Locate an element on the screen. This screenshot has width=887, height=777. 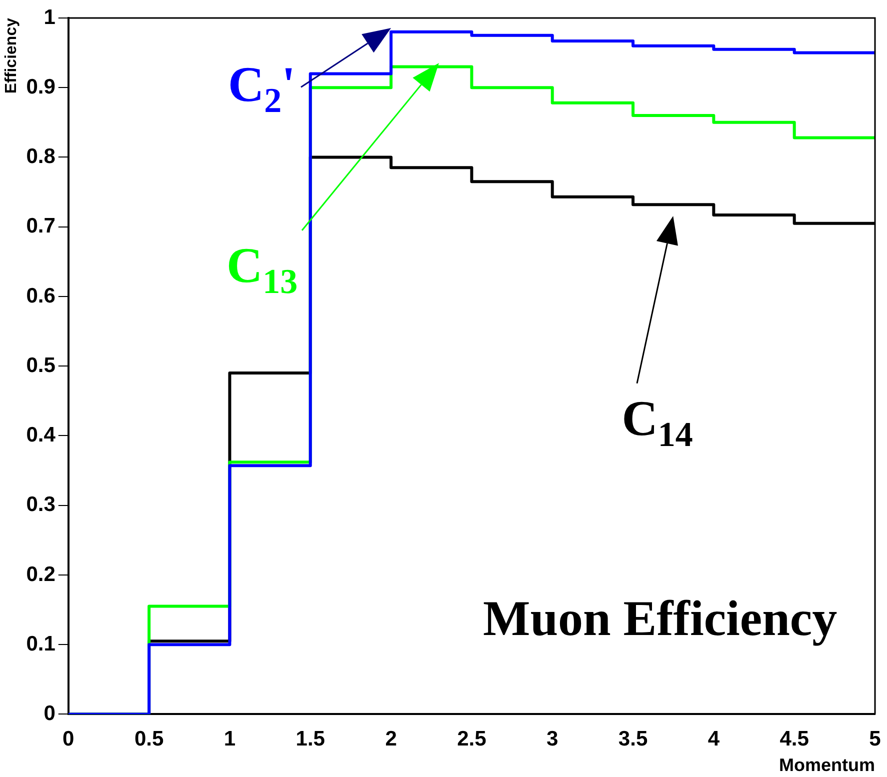
y-tick-label: 0.4 is located at coordinates (41, 435).